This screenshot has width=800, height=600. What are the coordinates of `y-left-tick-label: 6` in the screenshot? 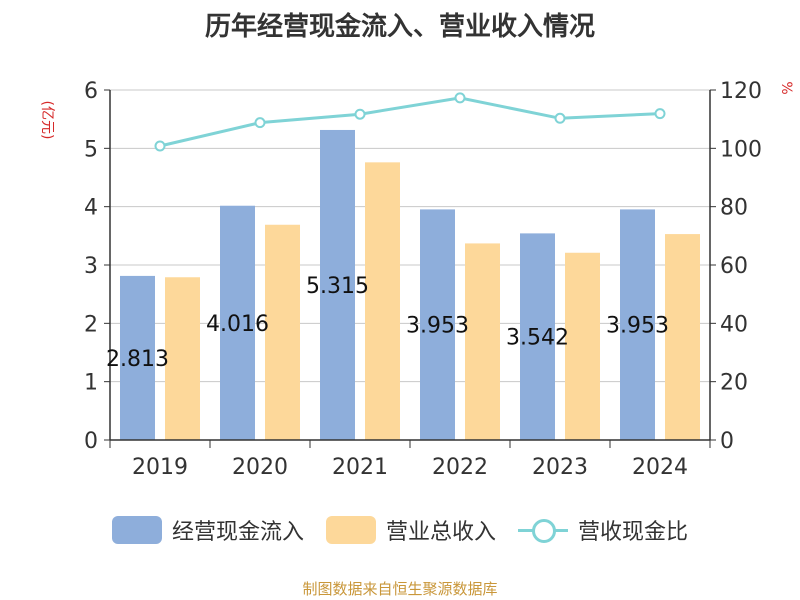 It's located at (91, 91).